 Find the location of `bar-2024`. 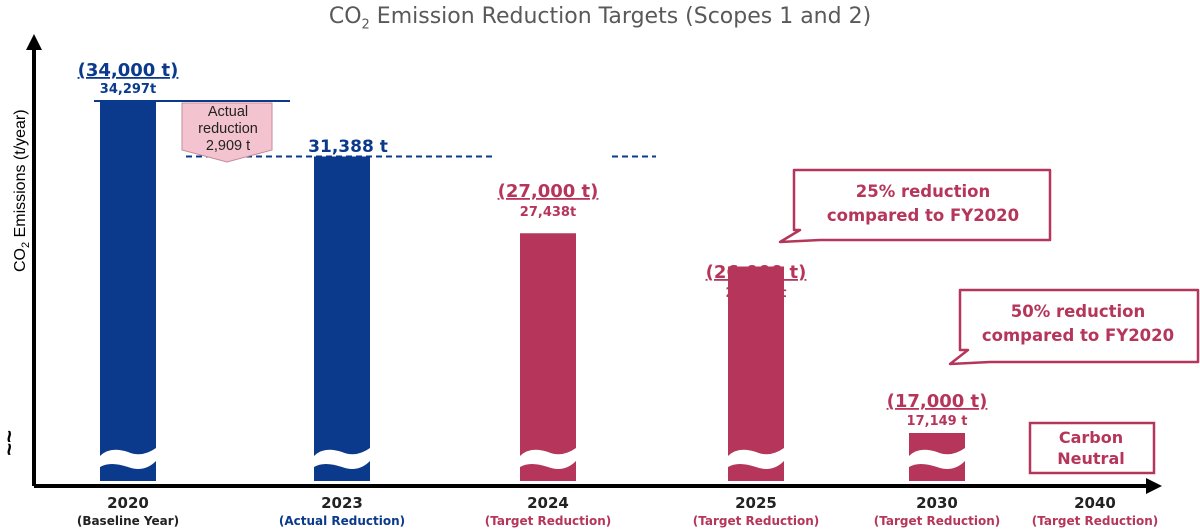

bar-2024 is located at coordinates (548, 357).